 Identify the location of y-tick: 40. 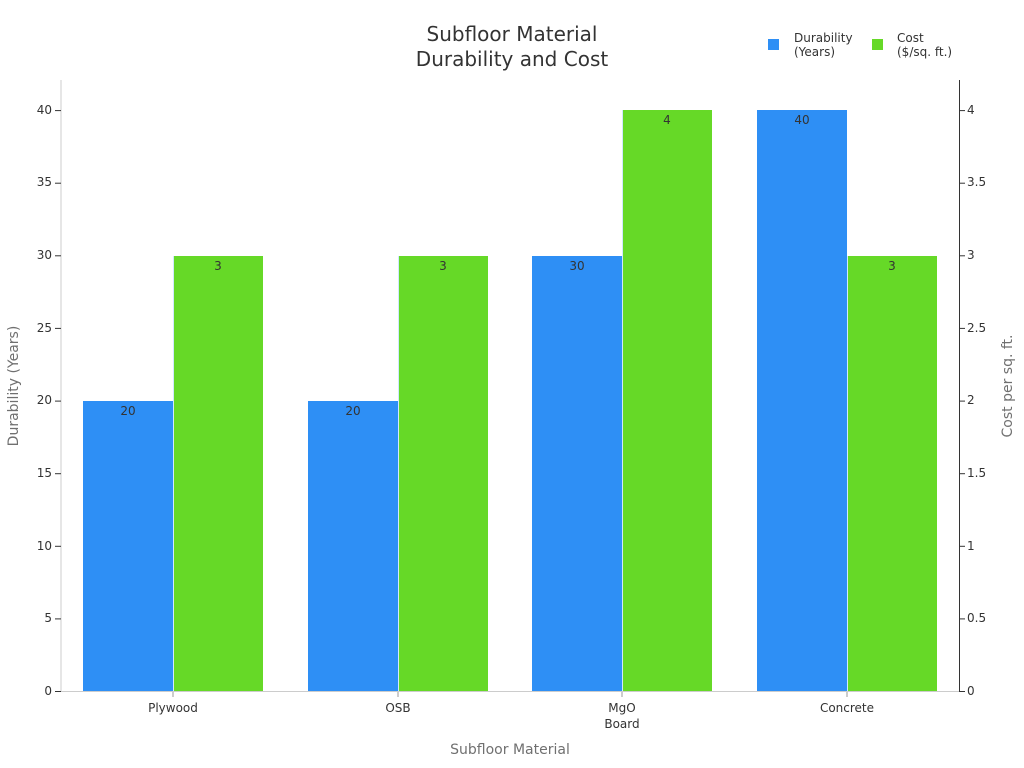
(44, 110).